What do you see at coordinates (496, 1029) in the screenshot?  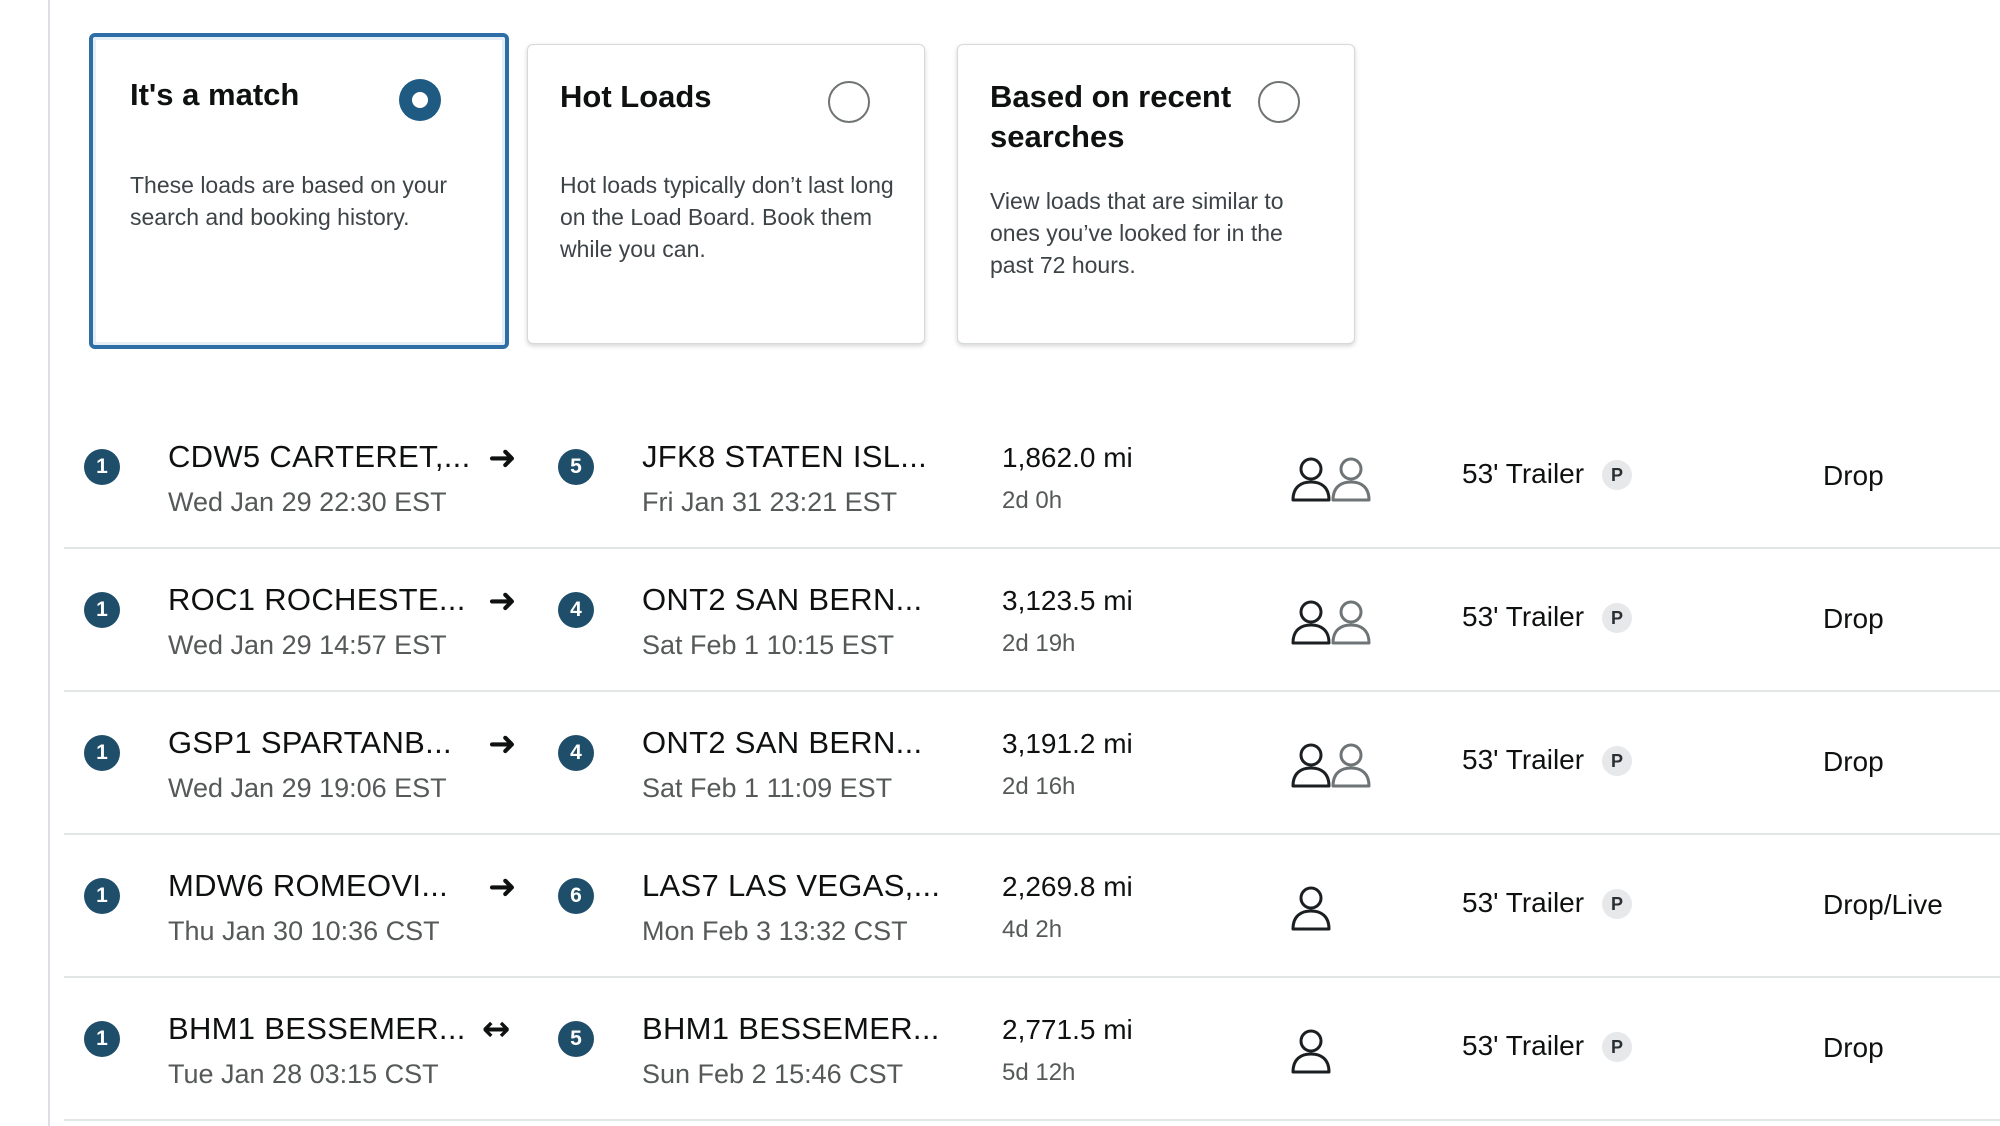 I see `round-trip-icon: ↔` at bounding box center [496, 1029].